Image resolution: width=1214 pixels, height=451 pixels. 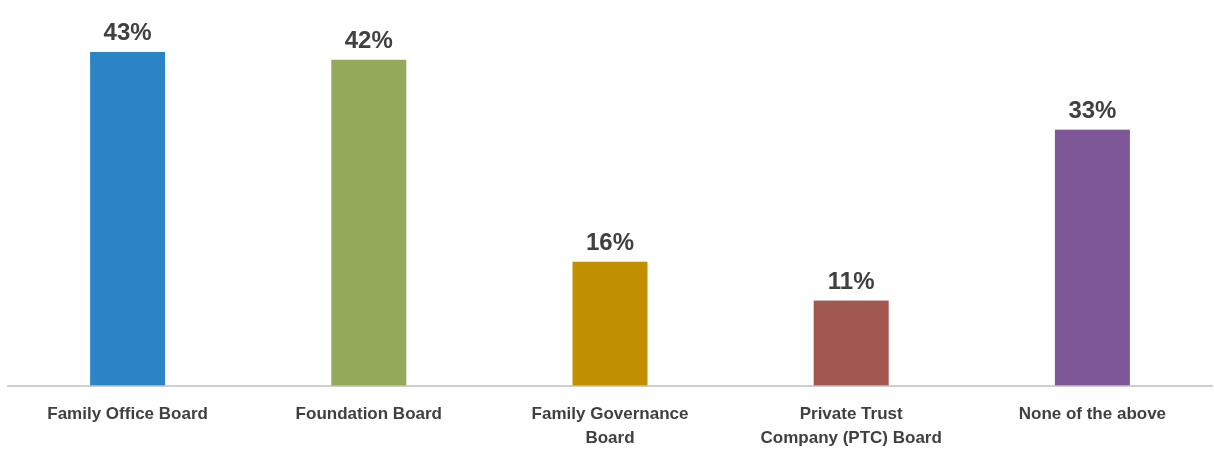 What do you see at coordinates (1092, 413) in the screenshot?
I see `x-tick-label: None of the above` at bounding box center [1092, 413].